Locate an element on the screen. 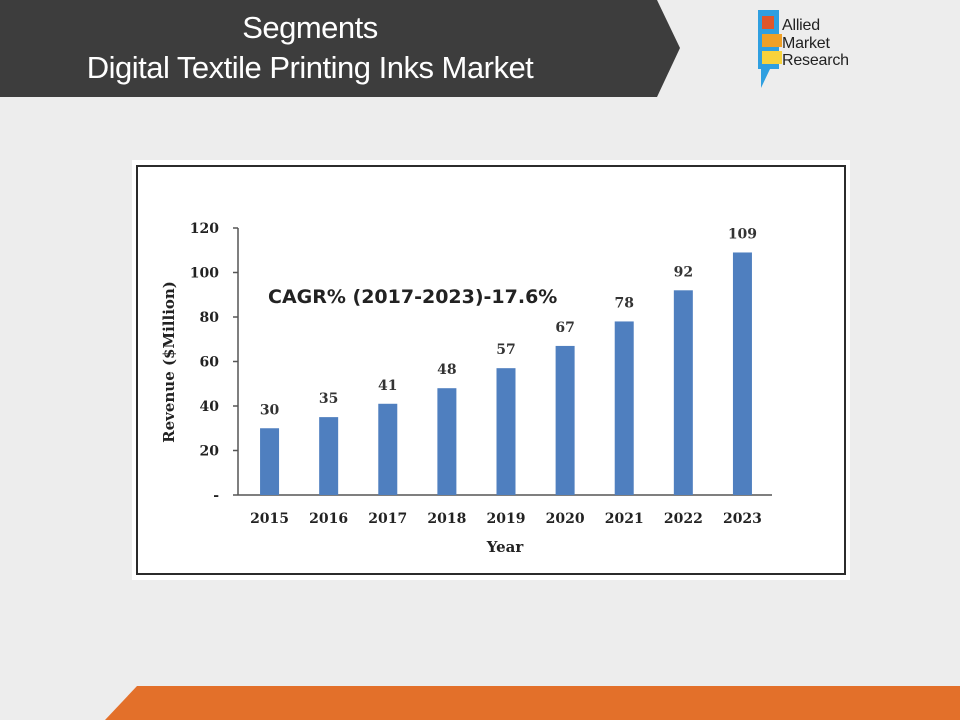  bar-value-label: 41 is located at coordinates (387, 386).